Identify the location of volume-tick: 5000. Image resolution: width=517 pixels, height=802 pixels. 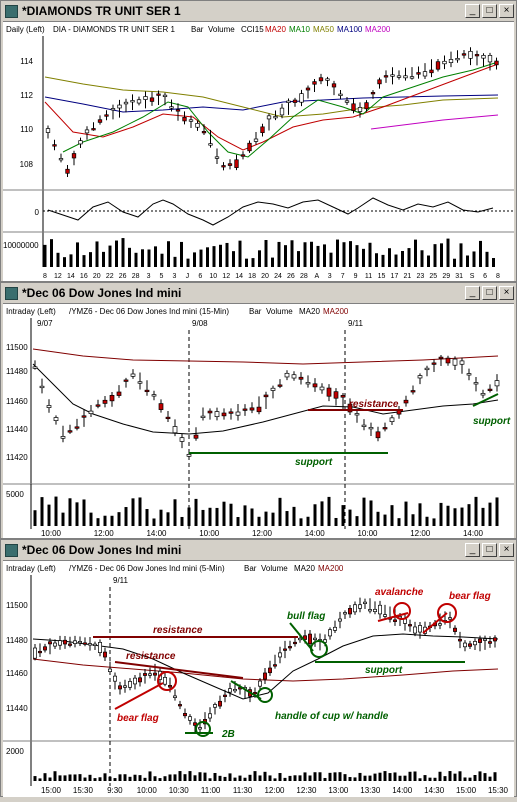
(15, 494).